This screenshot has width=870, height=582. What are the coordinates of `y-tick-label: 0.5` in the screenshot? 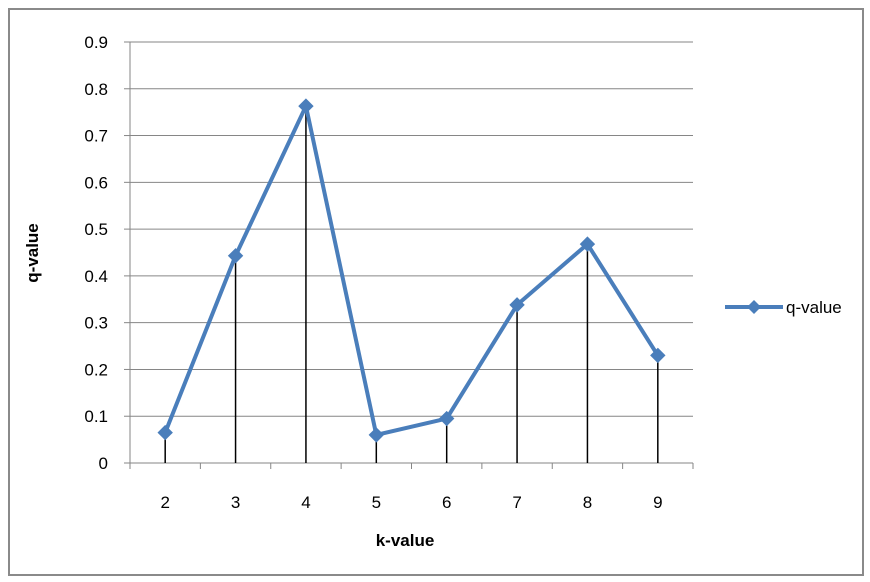 It's located at (96, 229).